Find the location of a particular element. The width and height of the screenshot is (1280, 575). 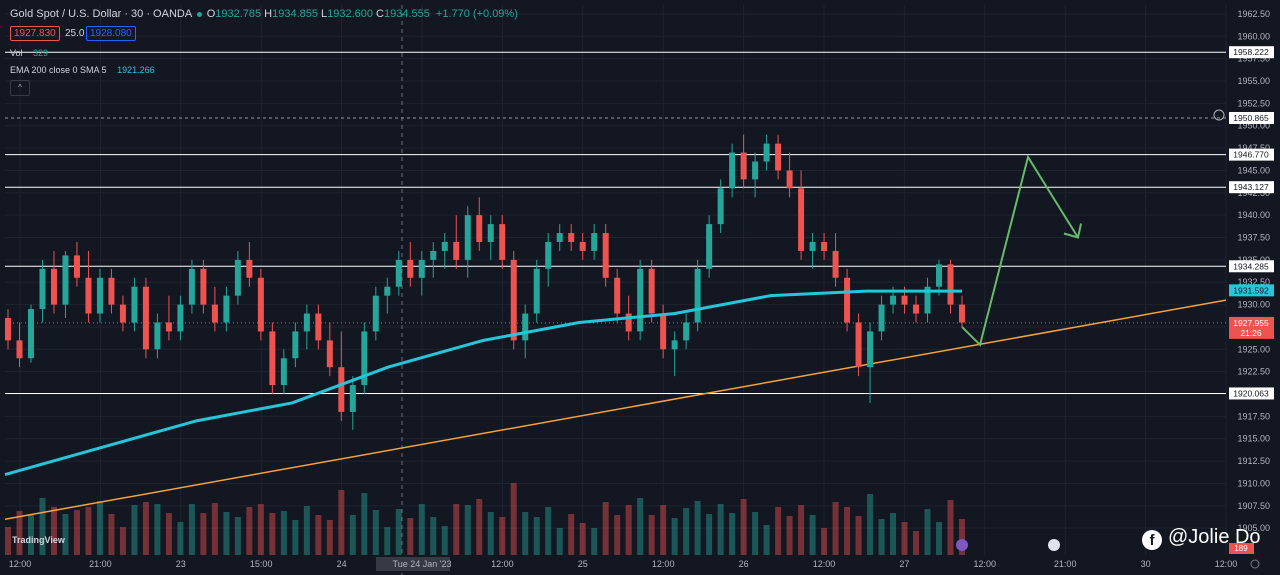

buy-button: 1928.080 is located at coordinates (111, 33).